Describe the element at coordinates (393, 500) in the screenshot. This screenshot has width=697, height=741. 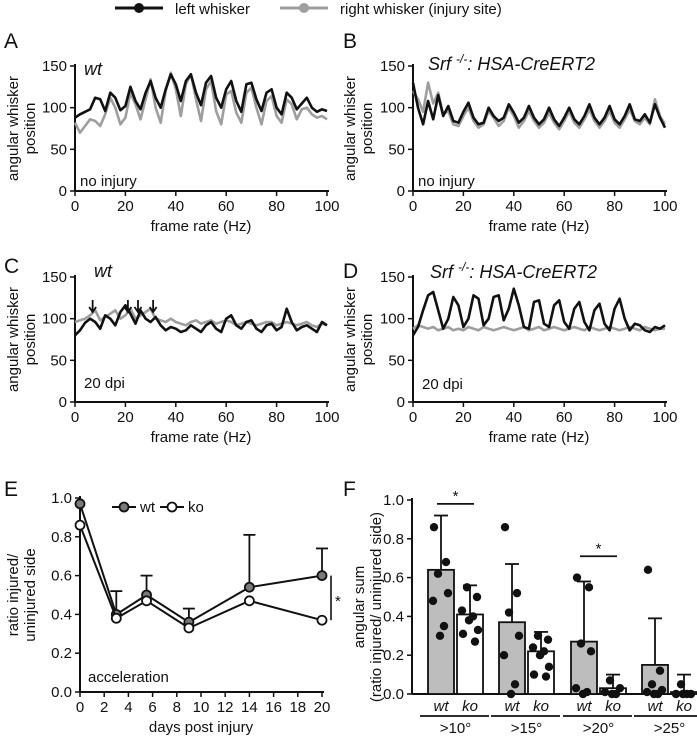
I see `y-tick-label: 1.0` at that location.